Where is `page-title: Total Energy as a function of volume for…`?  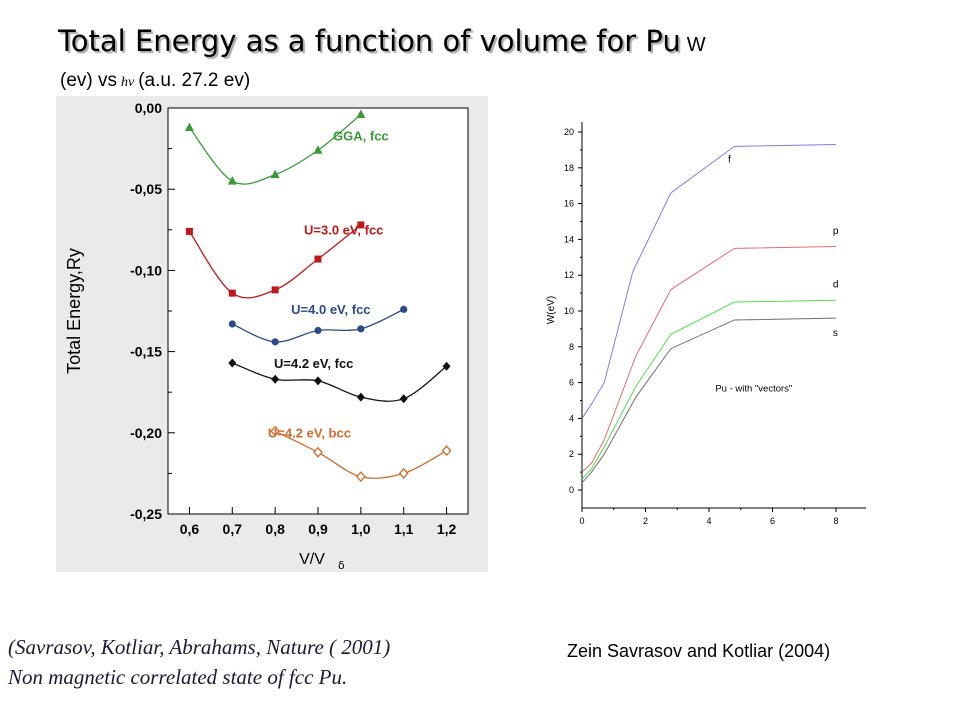 page-title: Total Energy as a function of volume for… is located at coordinates (382, 41).